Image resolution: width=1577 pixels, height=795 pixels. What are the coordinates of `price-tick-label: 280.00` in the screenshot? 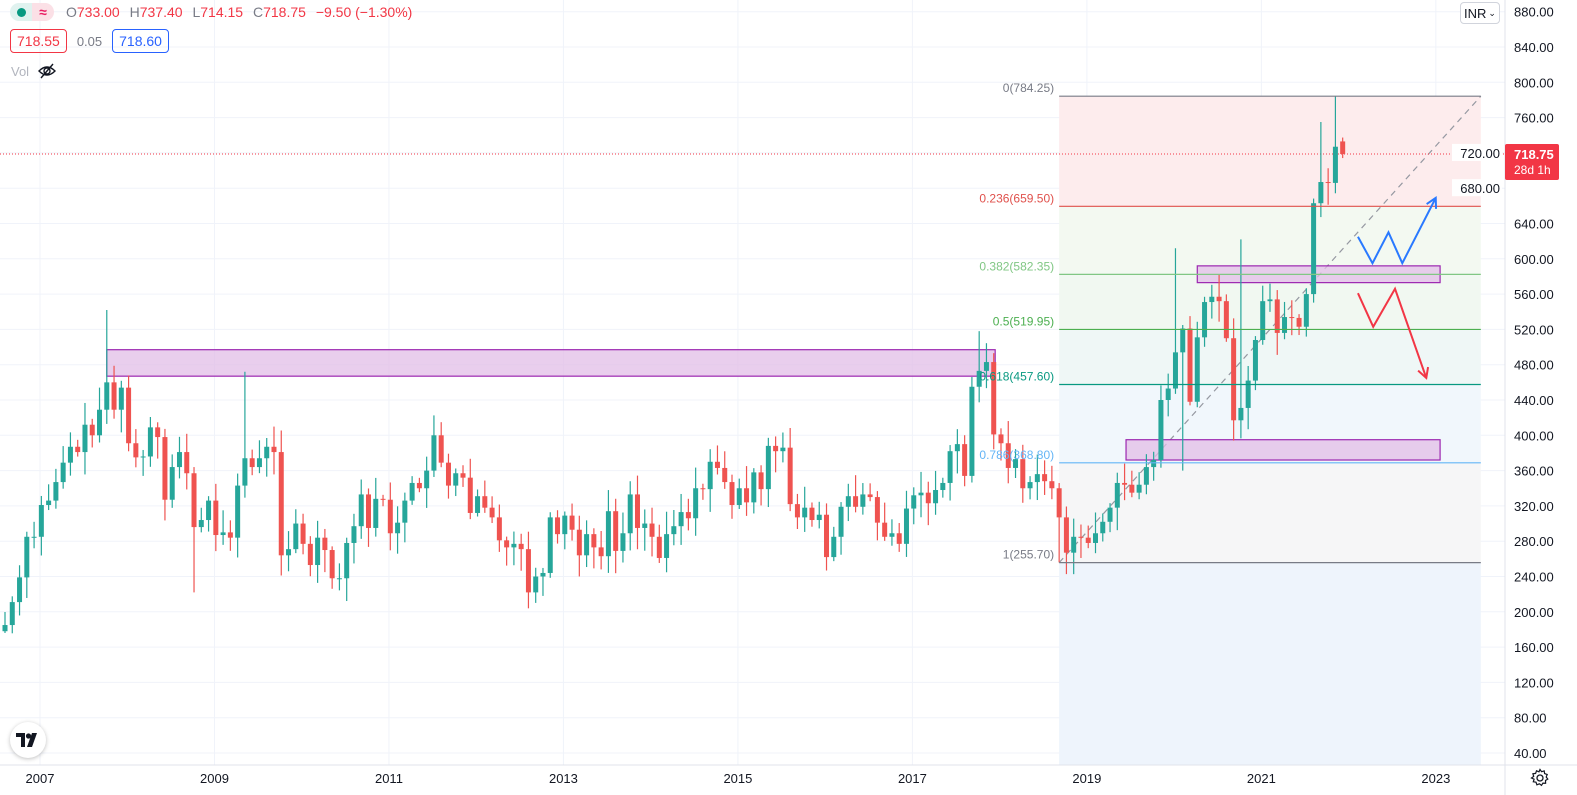 It's located at (1534, 541).